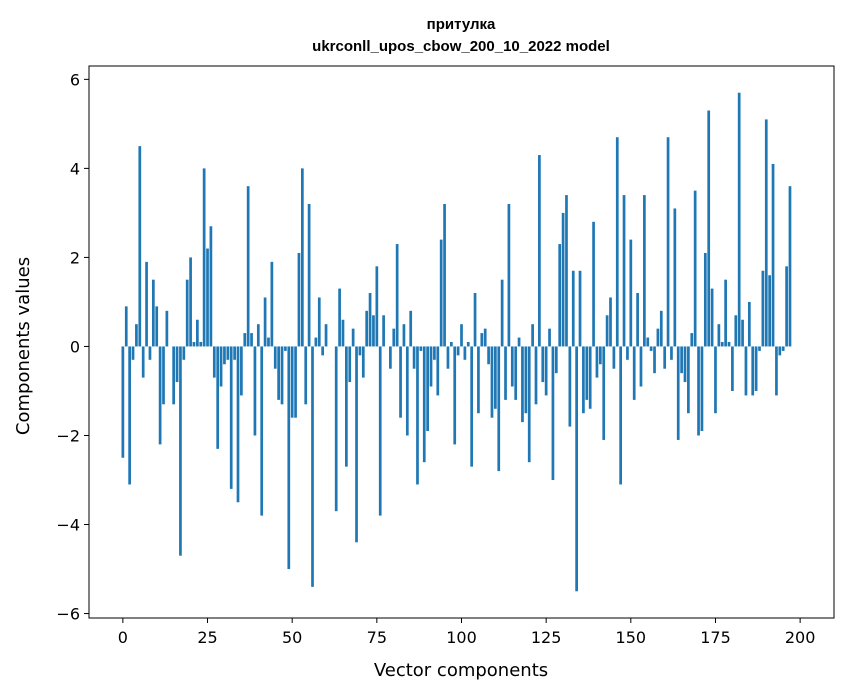 The width and height of the screenshot is (847, 696). Describe the element at coordinates (715, 637) in the screenshot. I see `x-tick-label: 175` at that location.